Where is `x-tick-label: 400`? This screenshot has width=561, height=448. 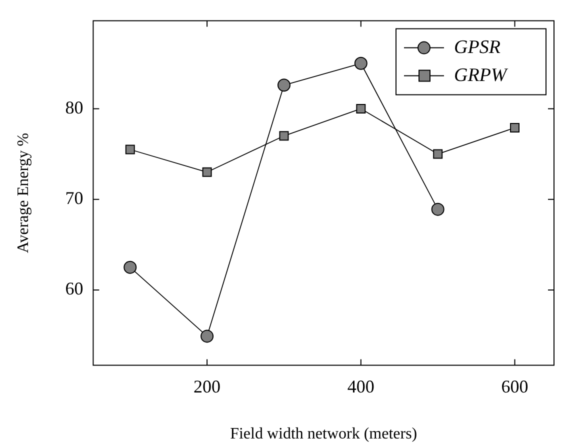 x-tick-label: 400 is located at coordinates (360, 386).